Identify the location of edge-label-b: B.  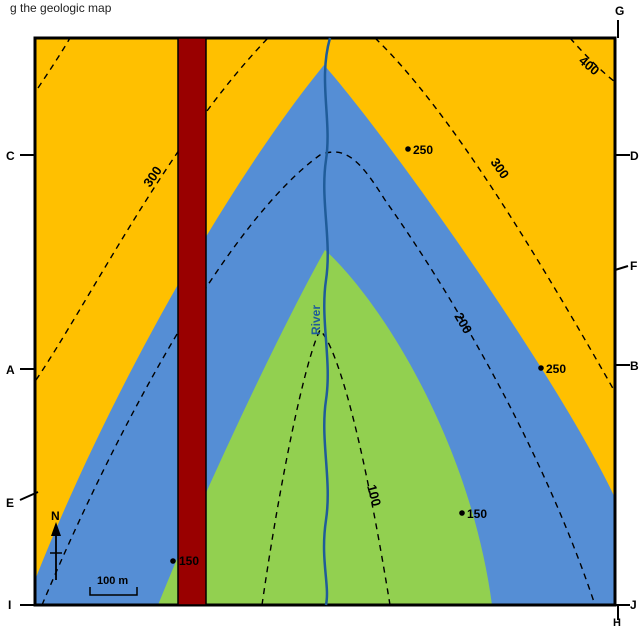
(634, 366).